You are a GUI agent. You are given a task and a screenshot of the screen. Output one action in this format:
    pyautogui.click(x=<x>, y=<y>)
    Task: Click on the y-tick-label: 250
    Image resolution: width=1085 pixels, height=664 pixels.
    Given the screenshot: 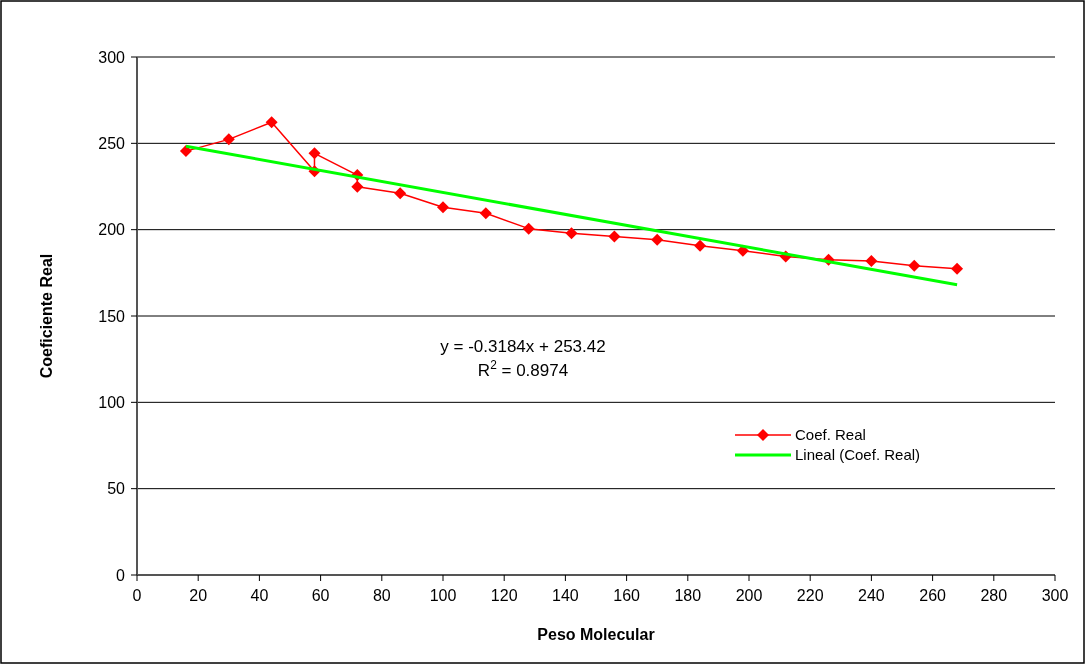 What is the action you would take?
    pyautogui.click(x=112, y=143)
    